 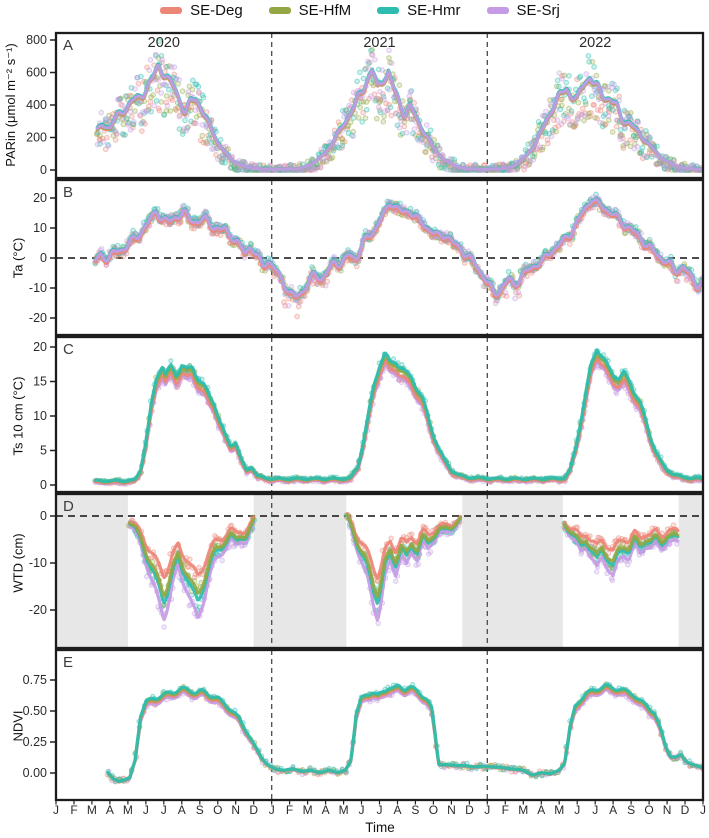 I want to click on y-tick-label: 5, so click(x=43, y=451).